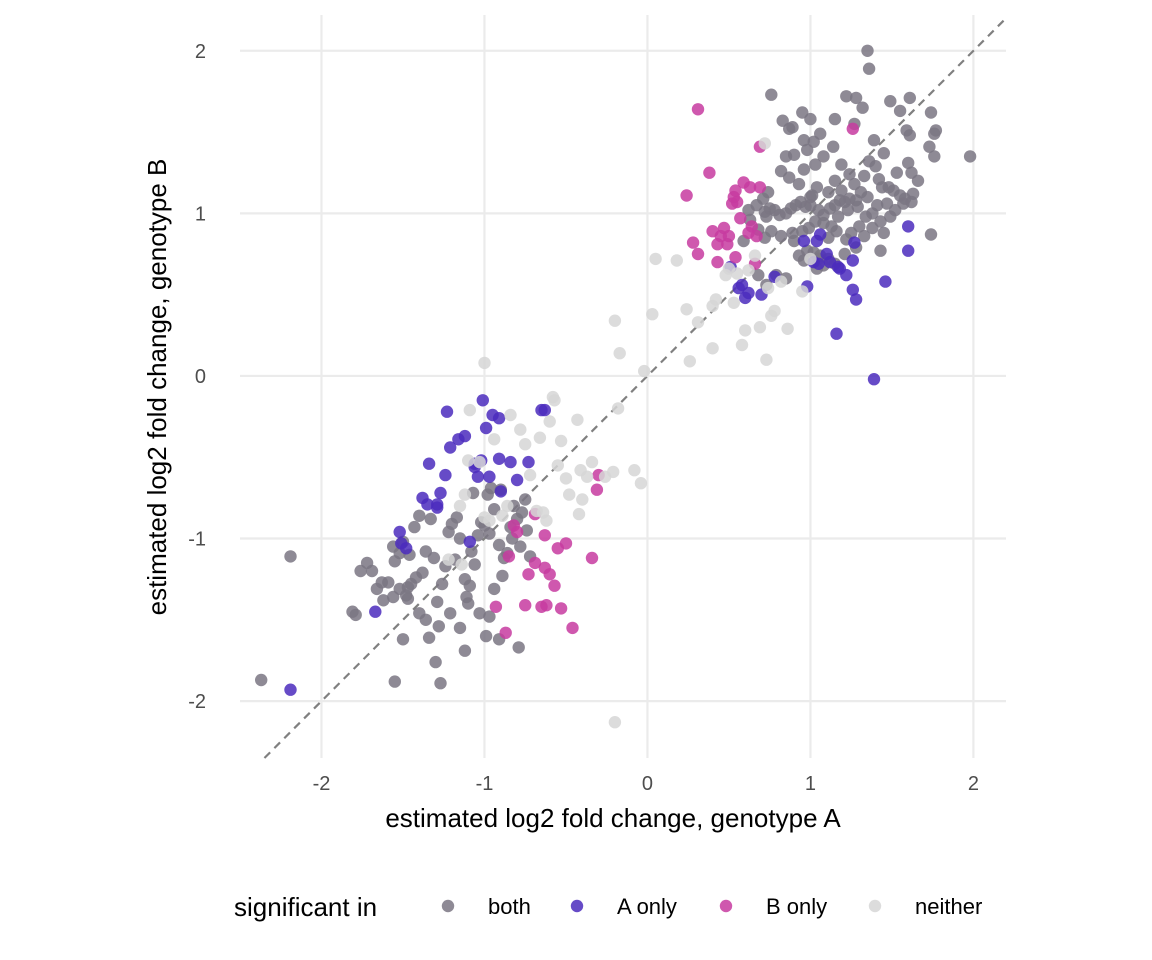  What do you see at coordinates (322, 784) in the screenshot?
I see `x-tick-label: -2` at bounding box center [322, 784].